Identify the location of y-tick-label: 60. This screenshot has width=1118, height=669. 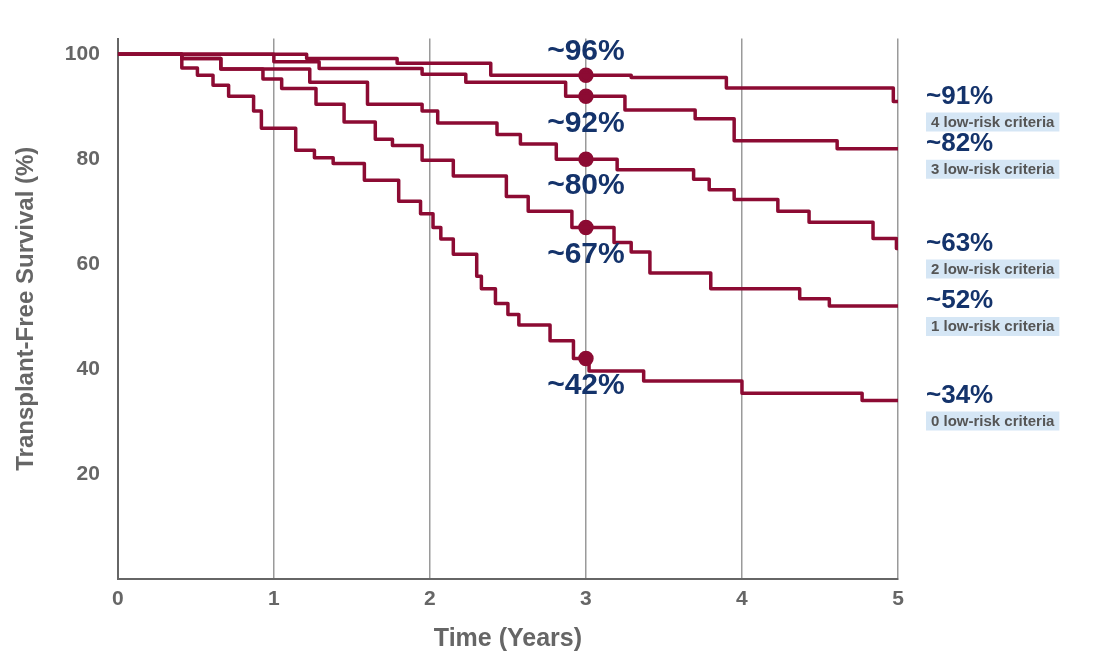
(88, 262).